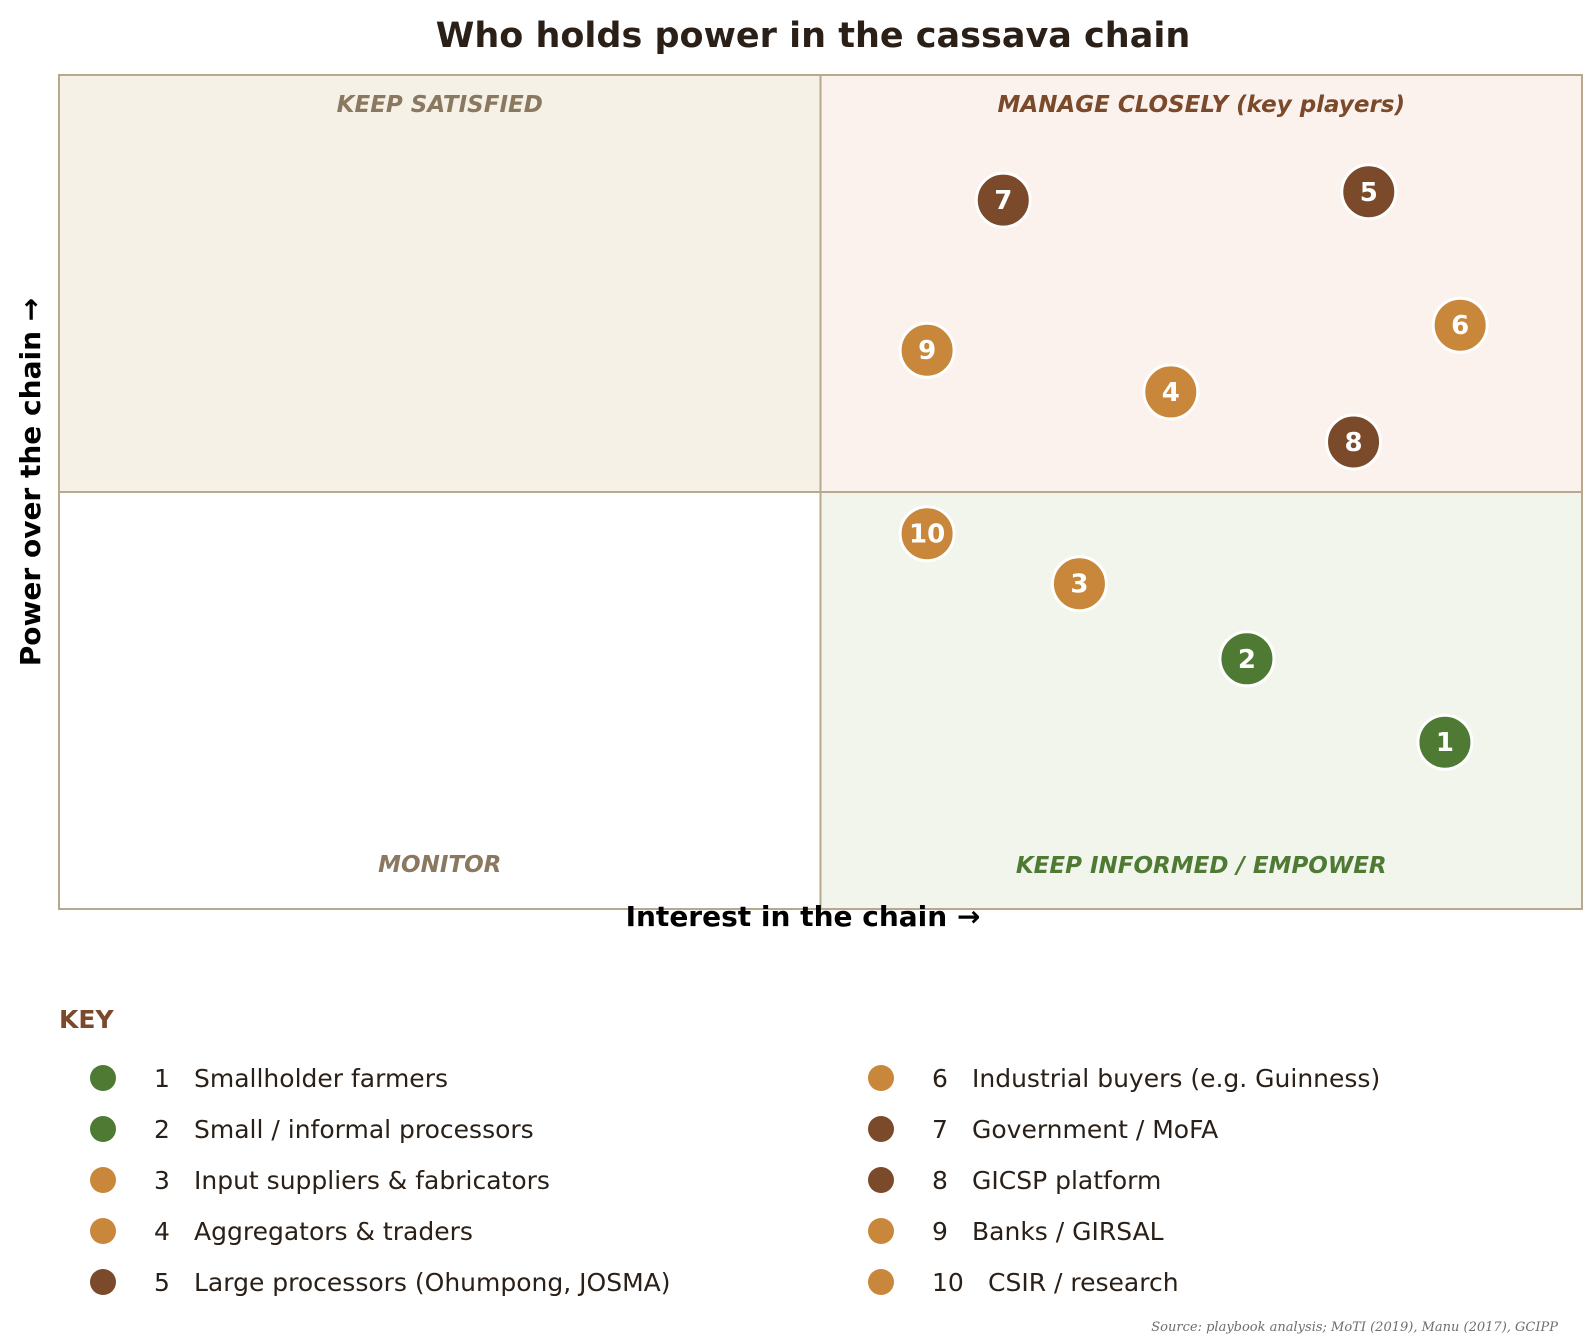  I want to click on key-number: 3, so click(162, 1180).